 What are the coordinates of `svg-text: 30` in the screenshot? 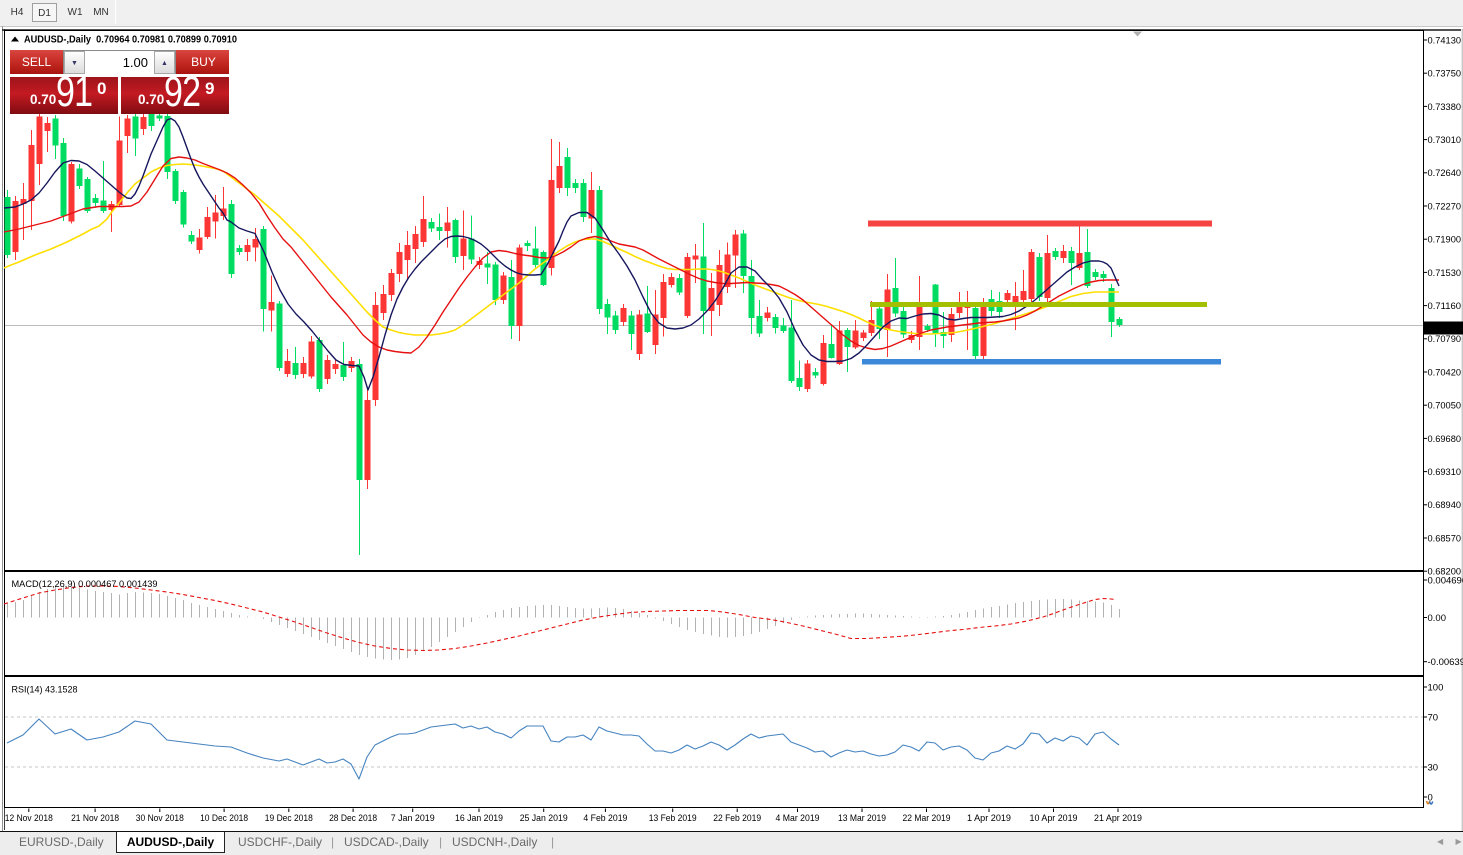 It's located at (1433, 767).